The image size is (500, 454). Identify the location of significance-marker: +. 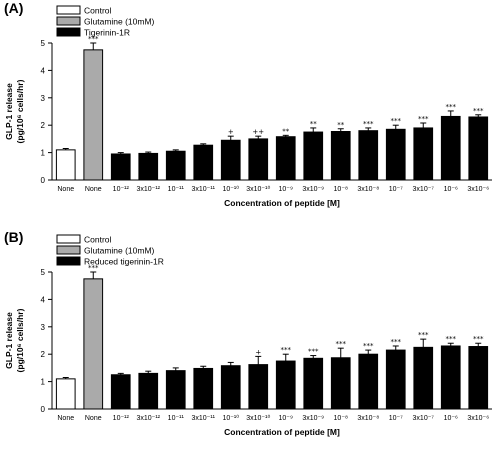
(231, 132).